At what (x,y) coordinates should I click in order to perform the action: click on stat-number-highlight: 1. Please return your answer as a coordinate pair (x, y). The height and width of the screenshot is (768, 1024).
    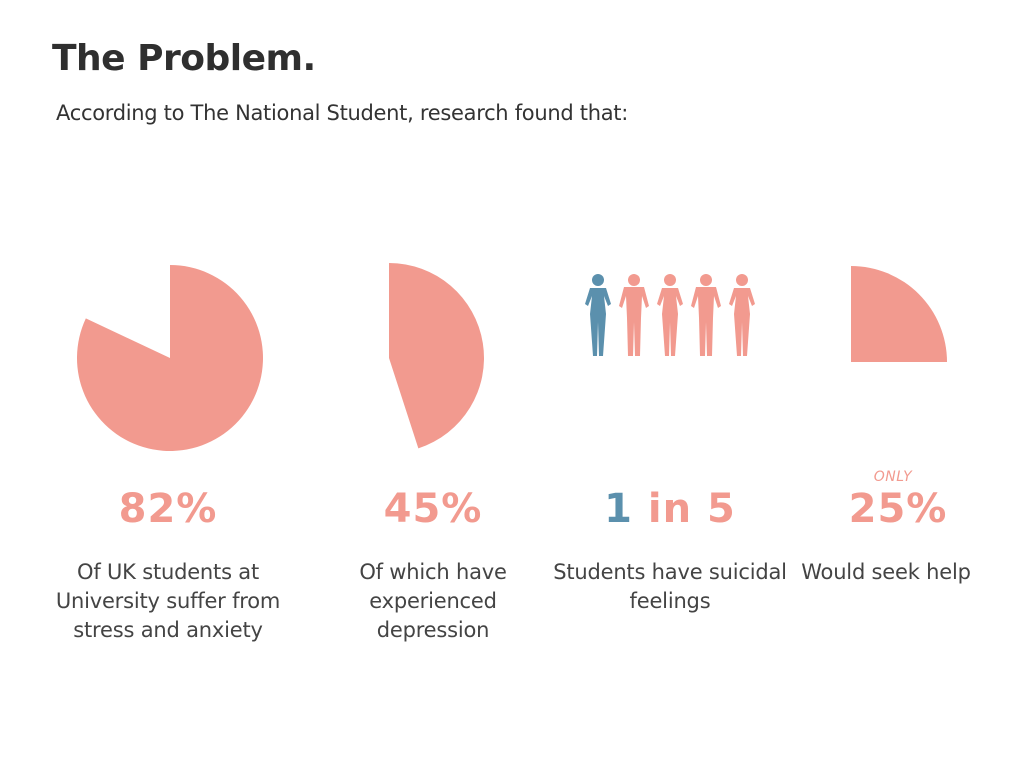
    Looking at the image, I should click on (618, 509).